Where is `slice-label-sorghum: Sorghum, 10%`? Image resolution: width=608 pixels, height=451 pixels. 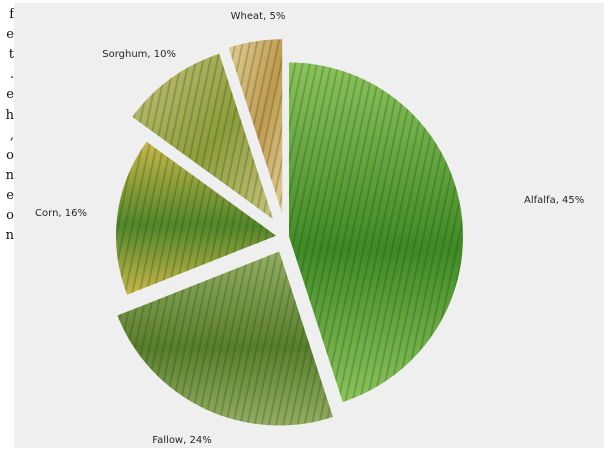 slice-label-sorghum: Sorghum, 10% is located at coordinates (139, 54).